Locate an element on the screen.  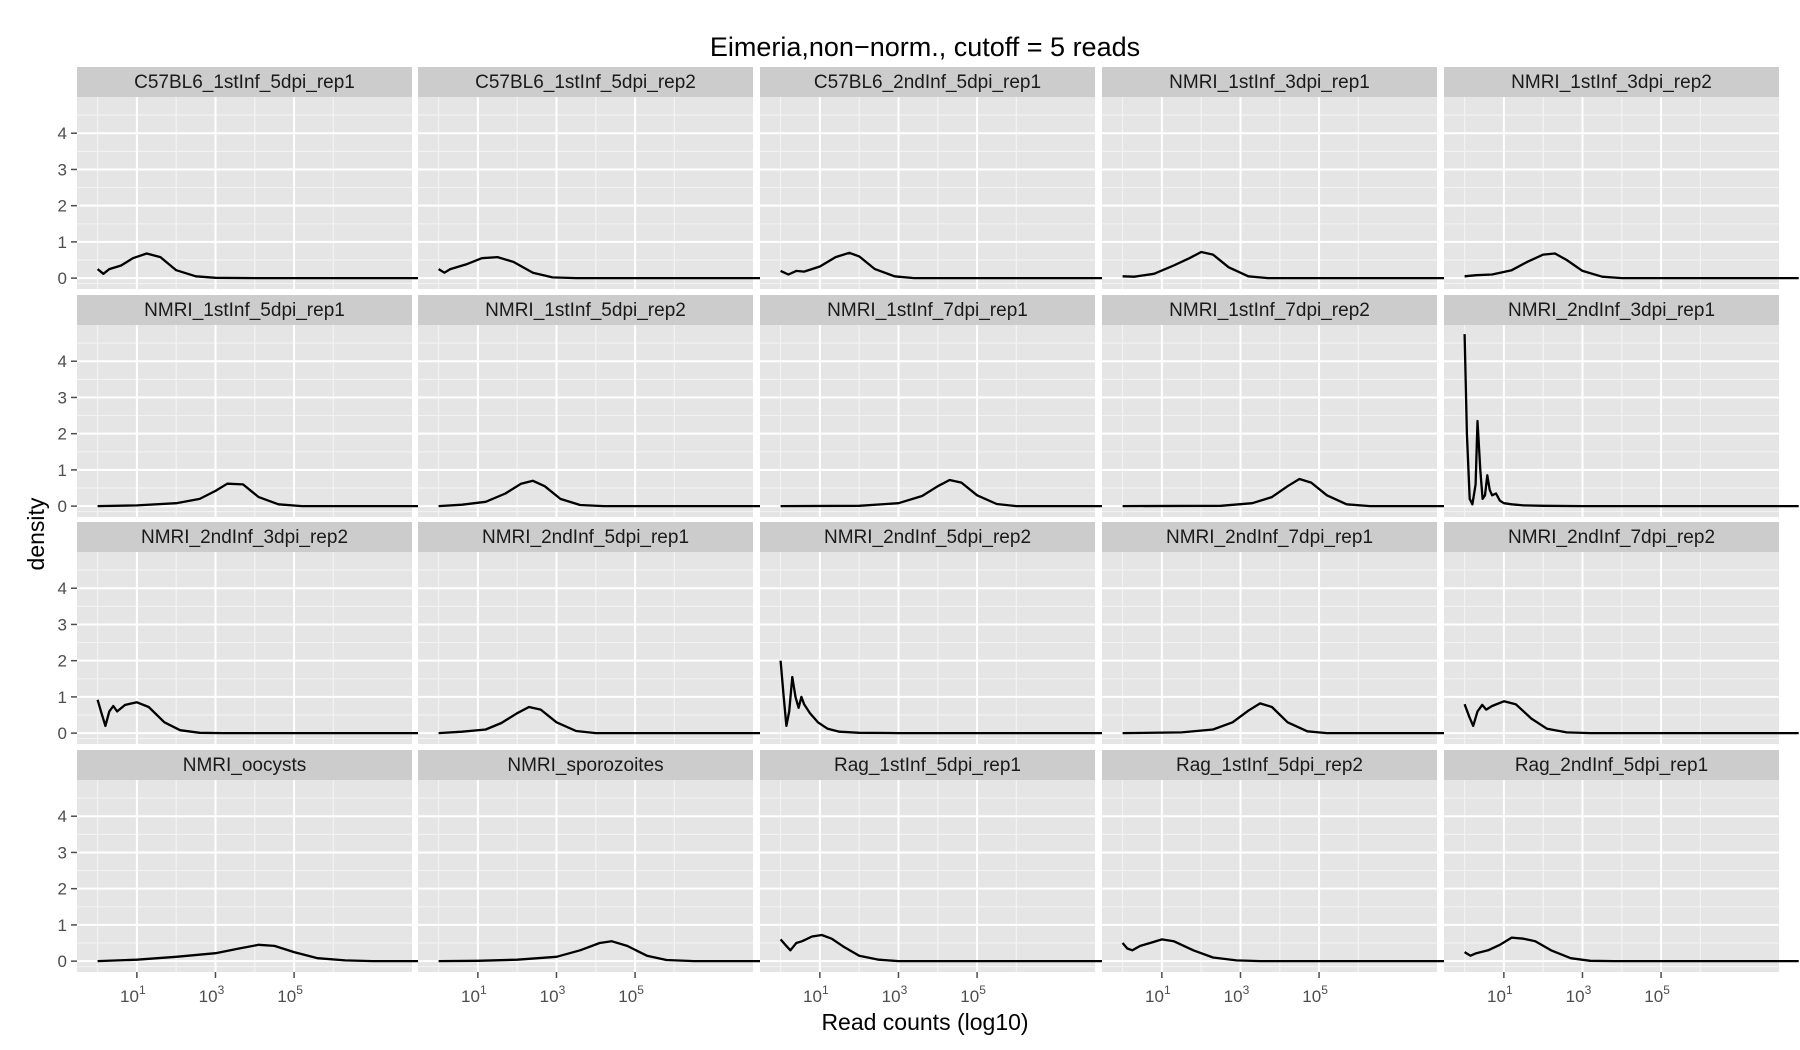
facet-panel: C57BL6_1stInf_5dpi_rep2 is located at coordinates (595, 178).